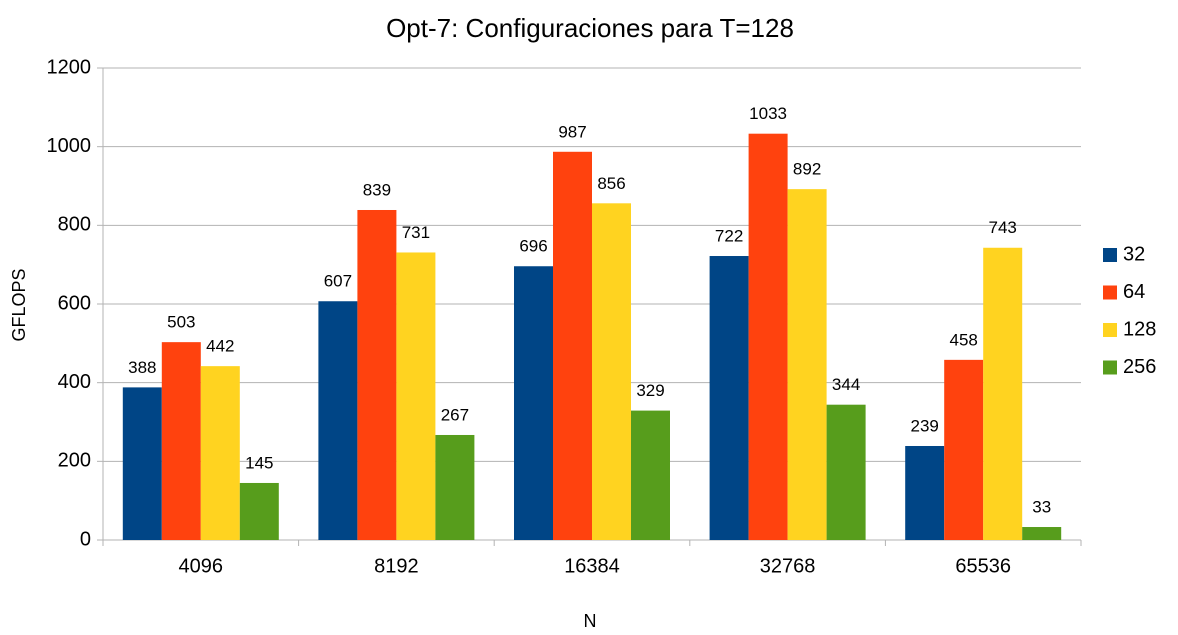  I want to click on data-label: 344, so click(846, 384).